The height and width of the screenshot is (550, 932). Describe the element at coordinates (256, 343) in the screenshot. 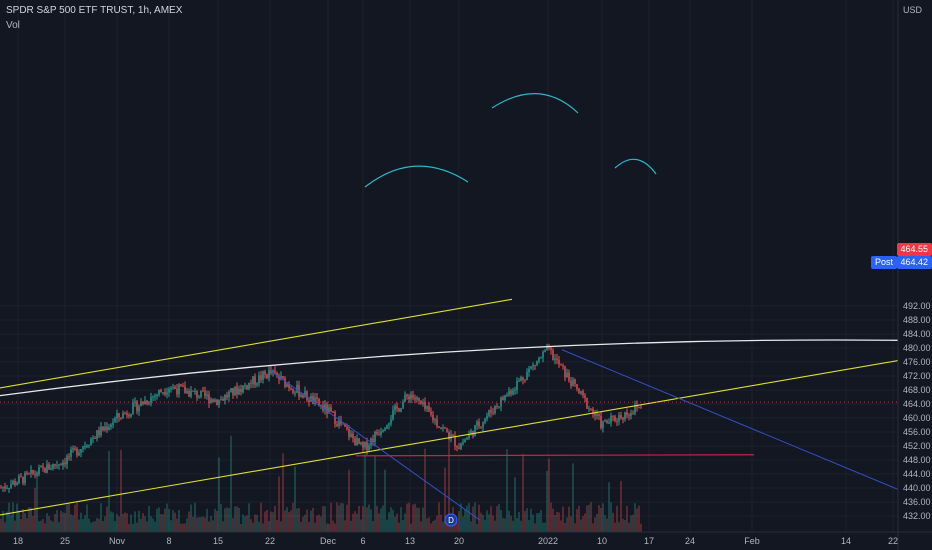

I see `upper-channel-line` at that location.